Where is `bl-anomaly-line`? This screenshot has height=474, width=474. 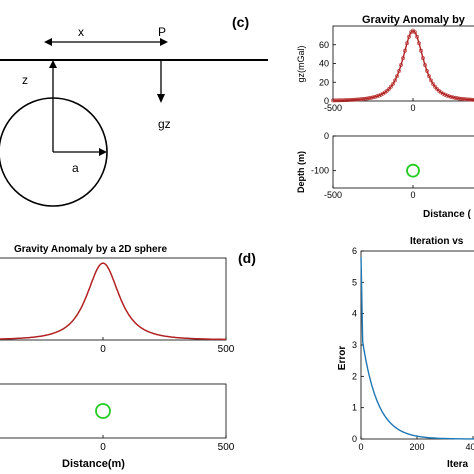
bl-anomaly-line is located at coordinates (113, 301).